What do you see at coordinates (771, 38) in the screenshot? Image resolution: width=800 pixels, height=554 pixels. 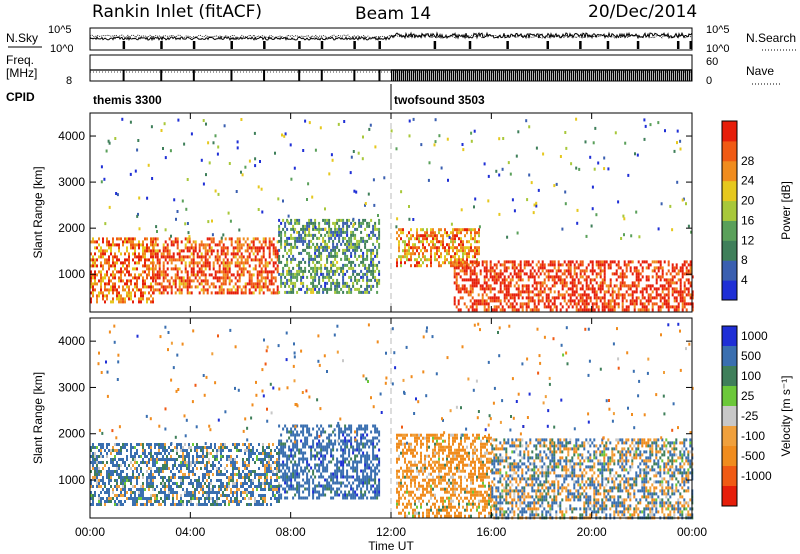 I see `nsearch-label: N.Search` at bounding box center [771, 38].